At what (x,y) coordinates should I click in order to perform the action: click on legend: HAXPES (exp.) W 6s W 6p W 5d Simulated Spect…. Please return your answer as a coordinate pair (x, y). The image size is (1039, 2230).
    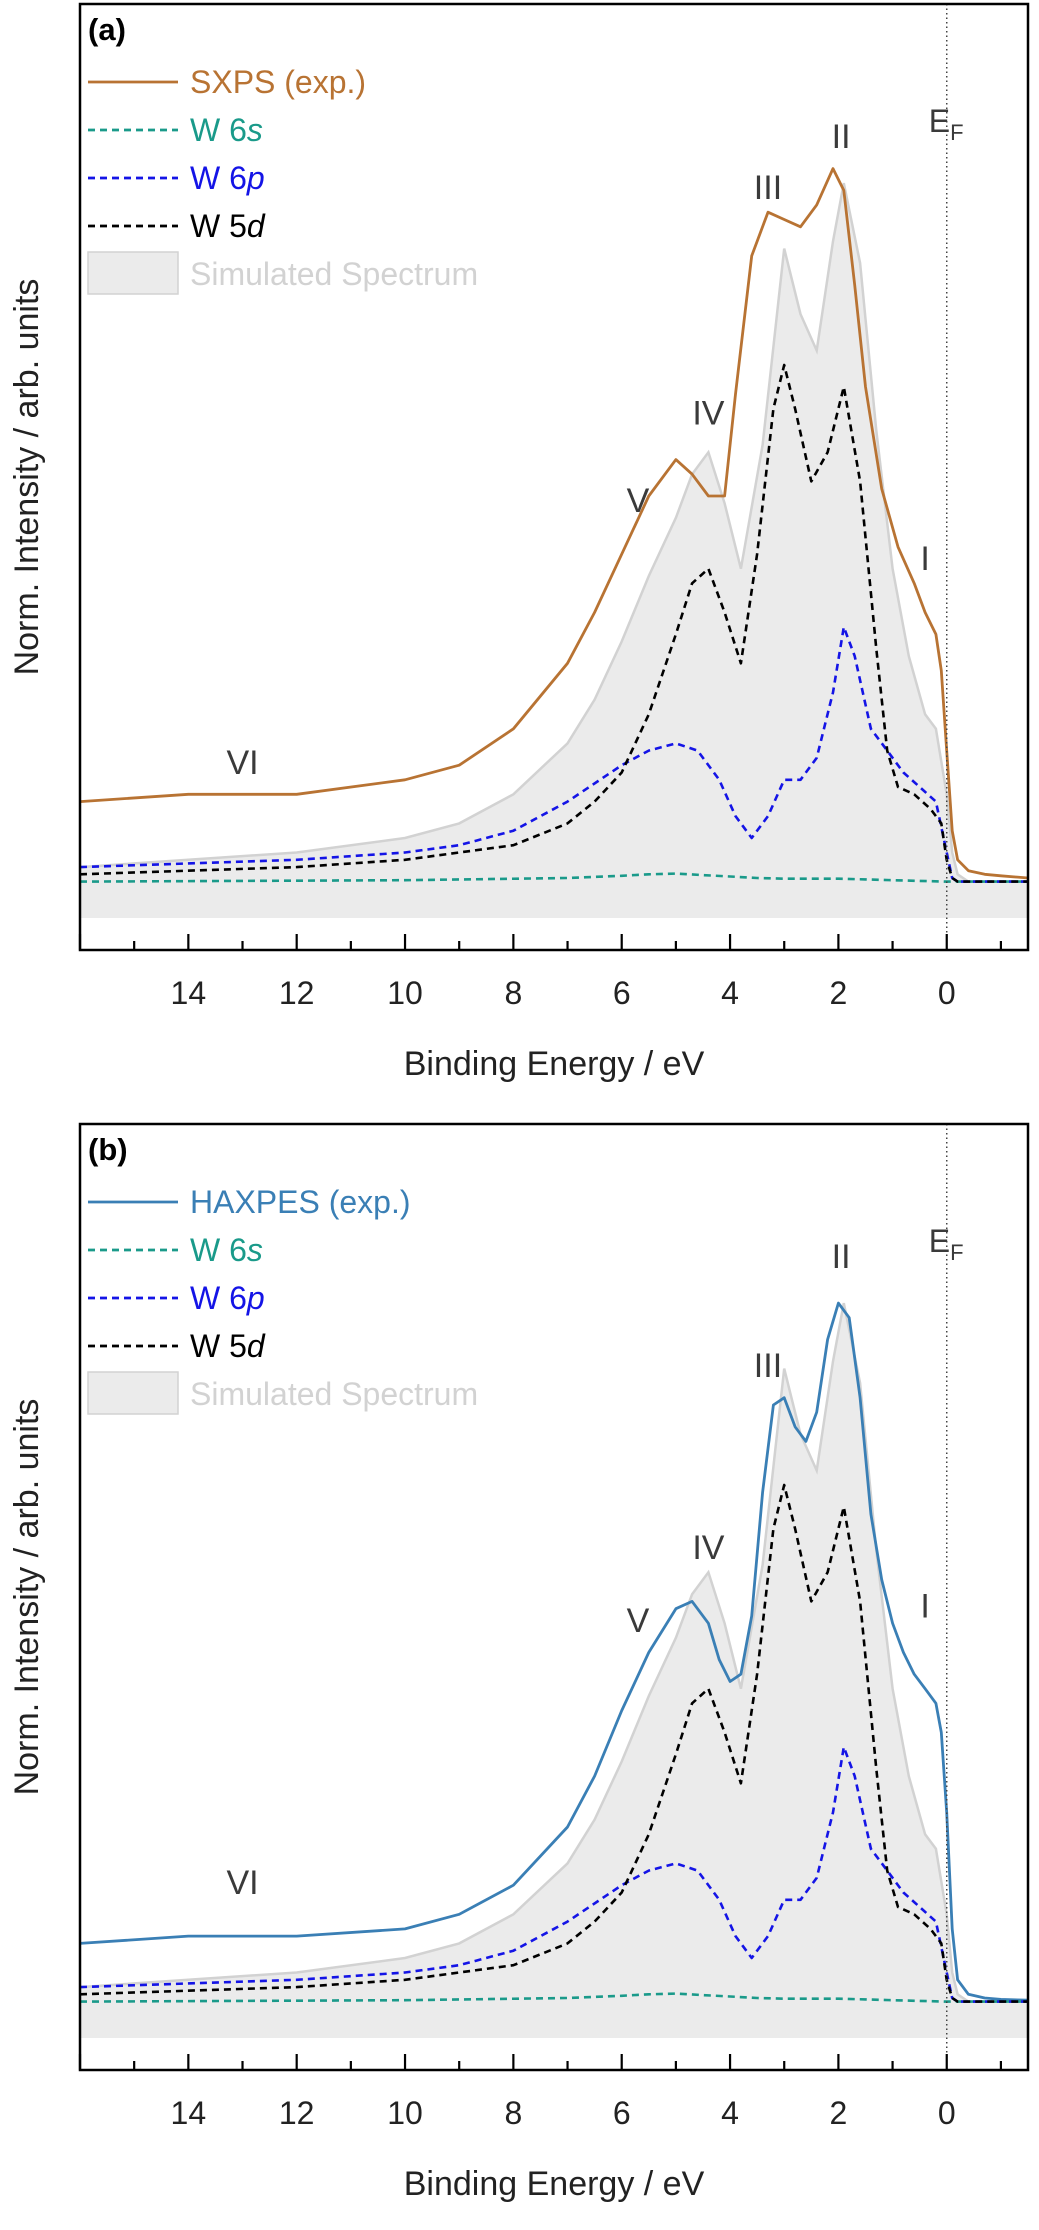
    Looking at the image, I should click on (282, 1299).